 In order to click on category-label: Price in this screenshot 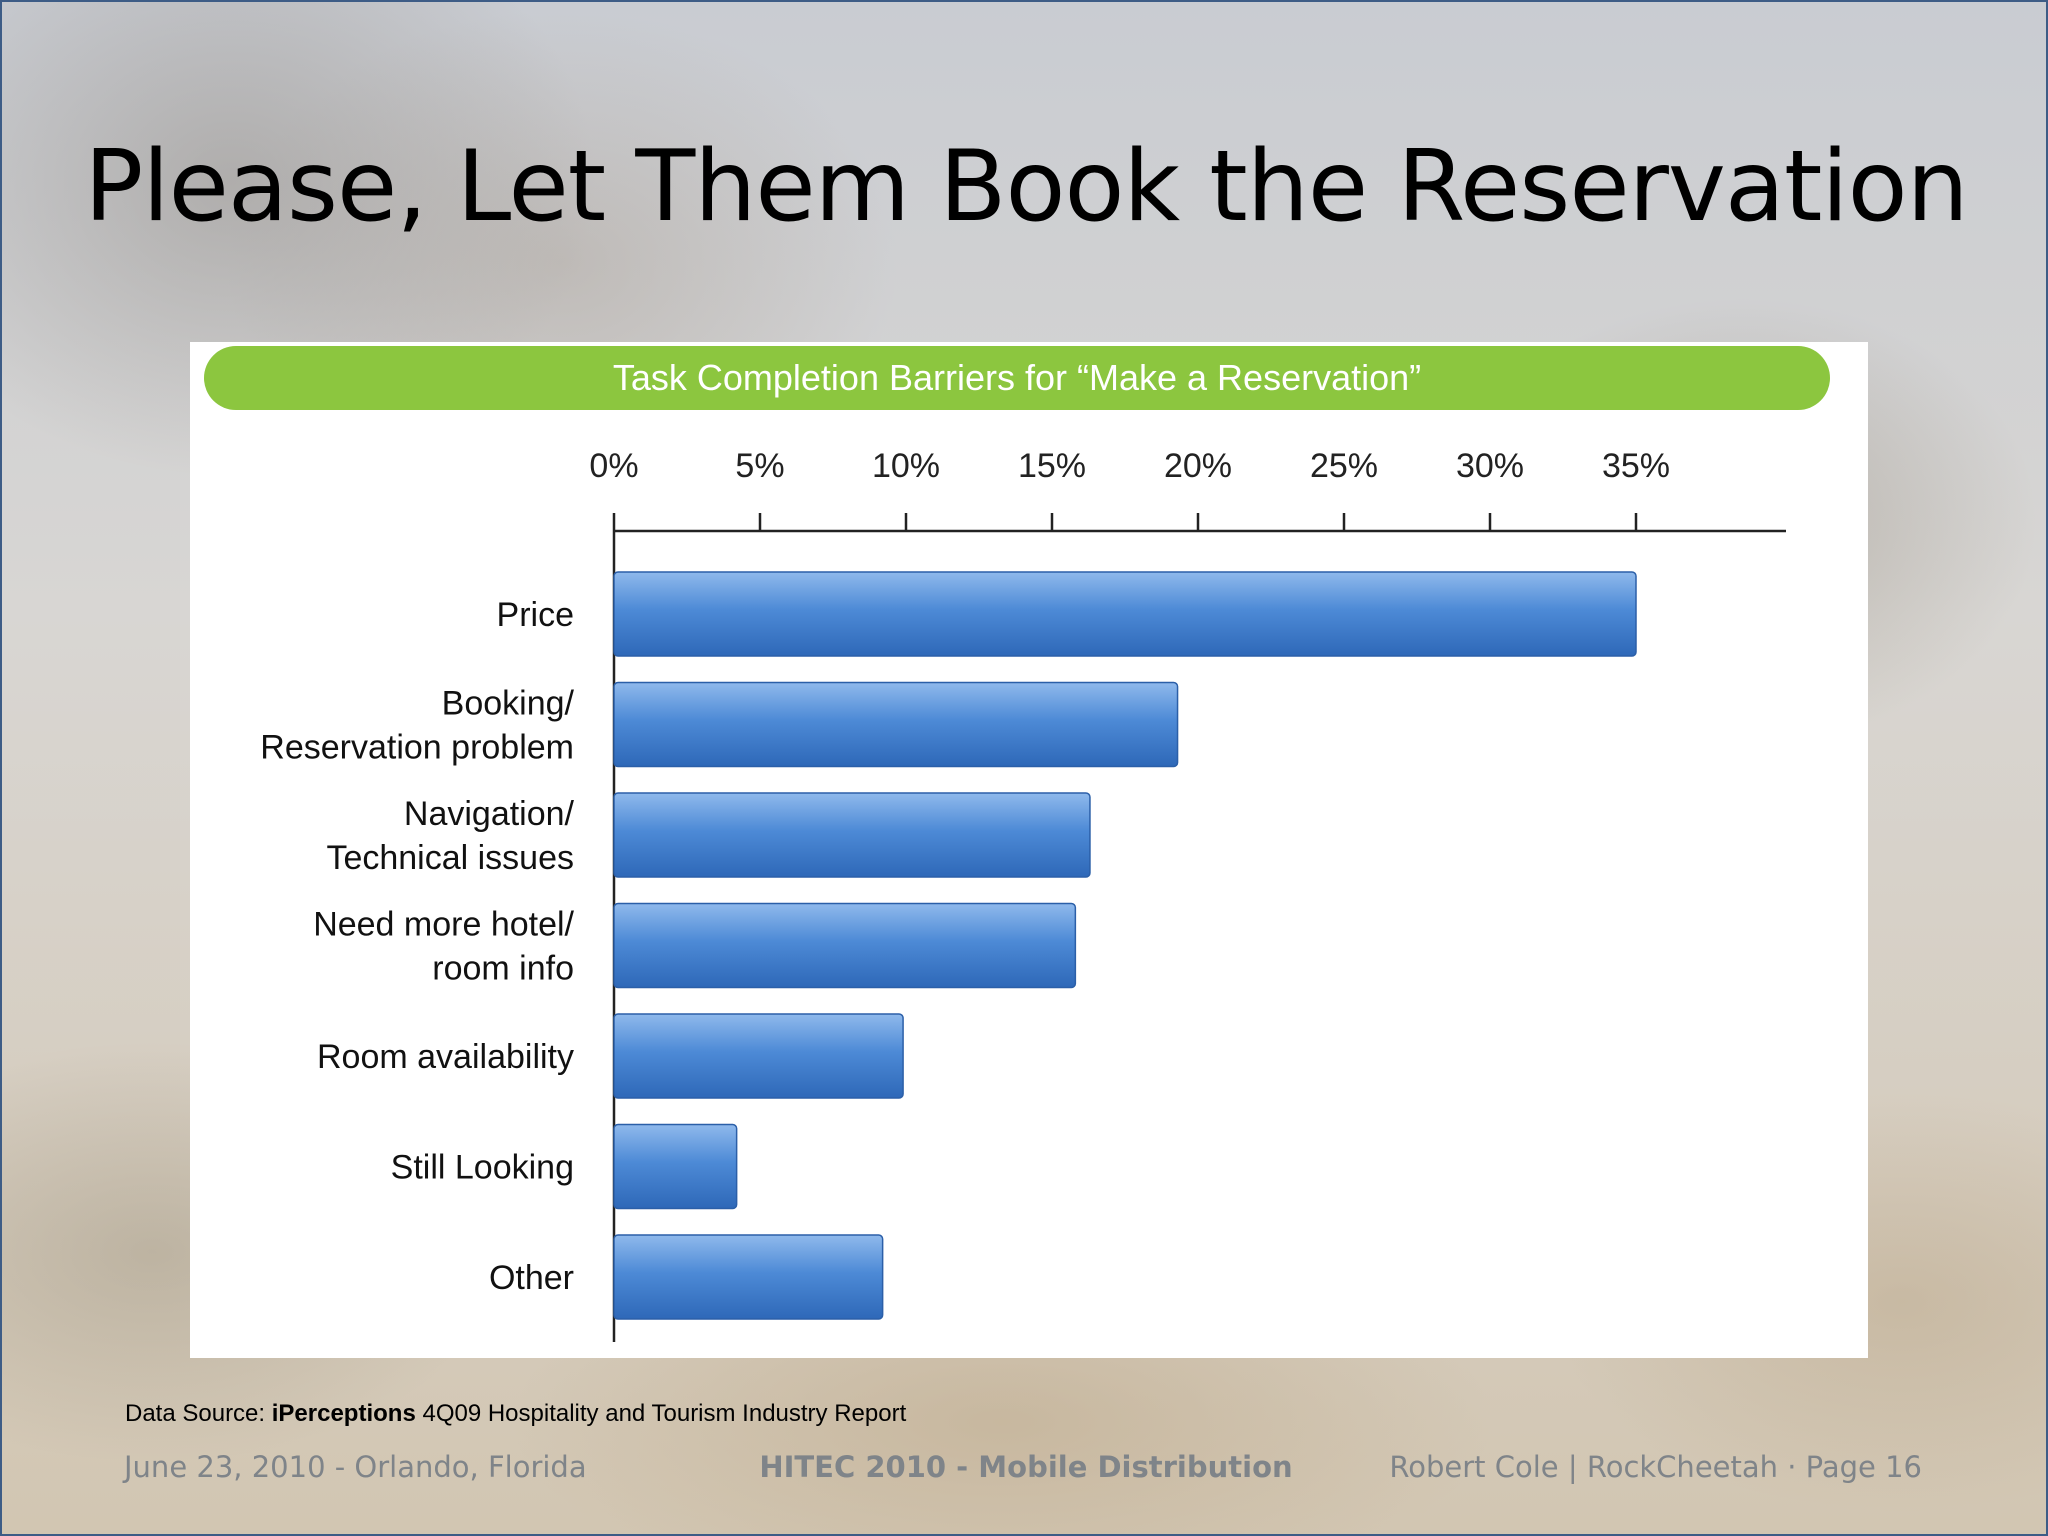, I will do `click(535, 615)`.